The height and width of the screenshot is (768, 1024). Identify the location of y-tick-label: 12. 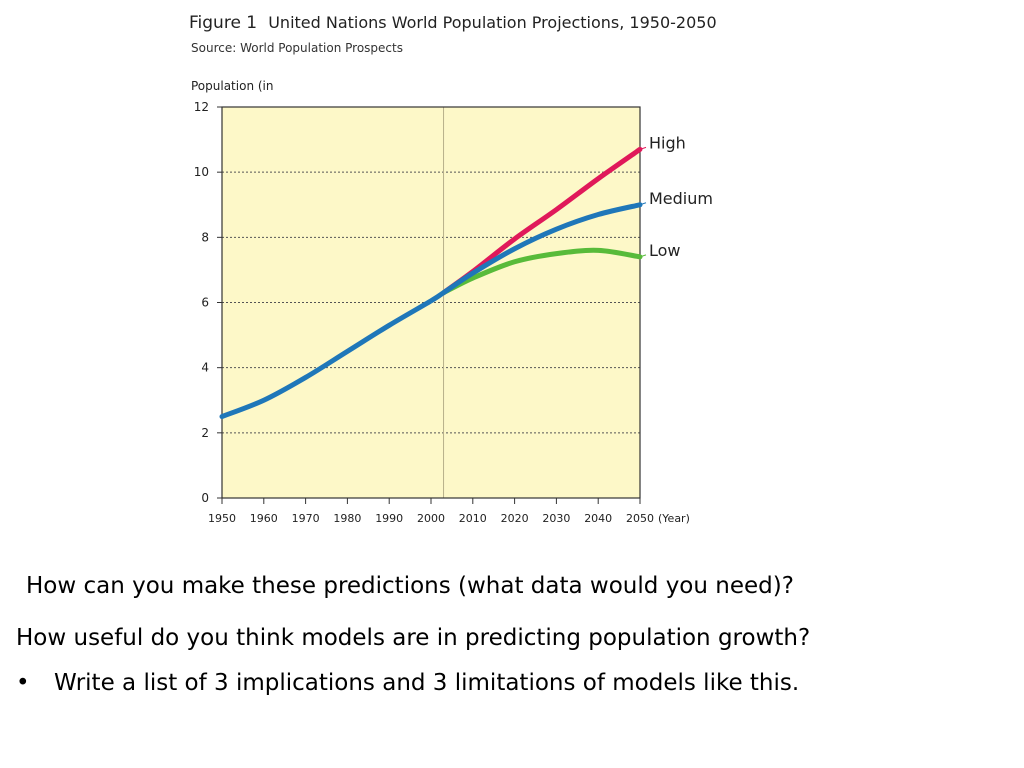
(201, 107).